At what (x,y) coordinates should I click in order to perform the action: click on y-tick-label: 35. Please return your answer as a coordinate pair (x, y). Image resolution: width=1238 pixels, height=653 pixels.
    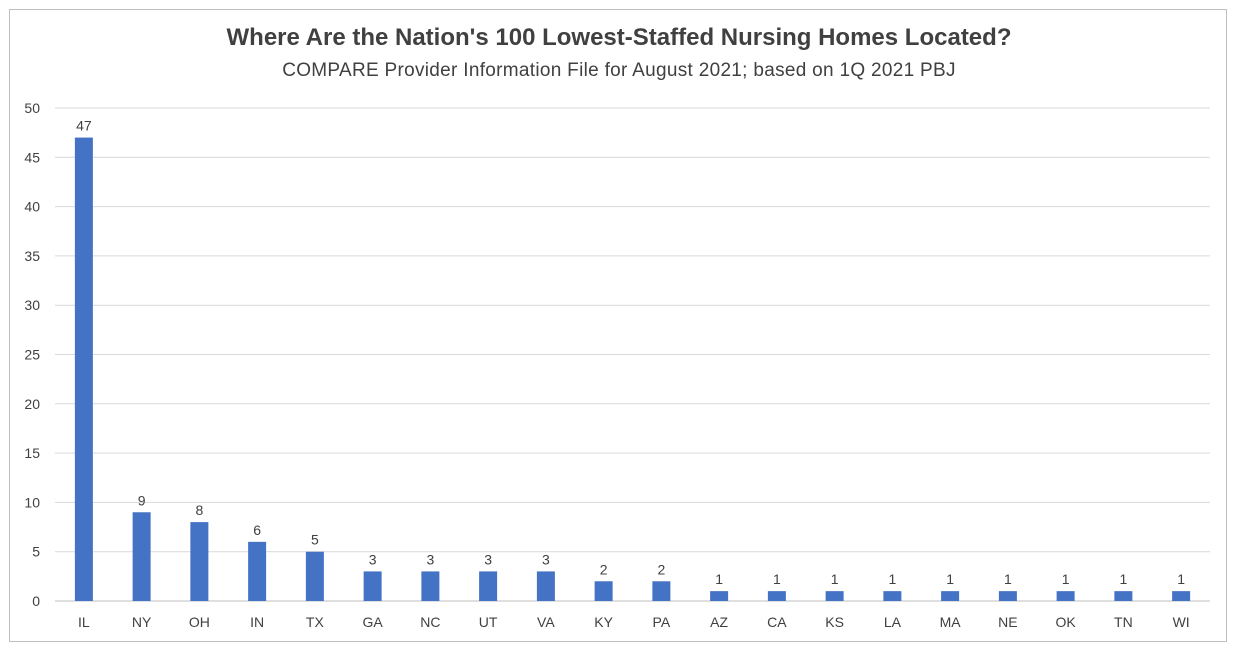
    Looking at the image, I should click on (32, 256).